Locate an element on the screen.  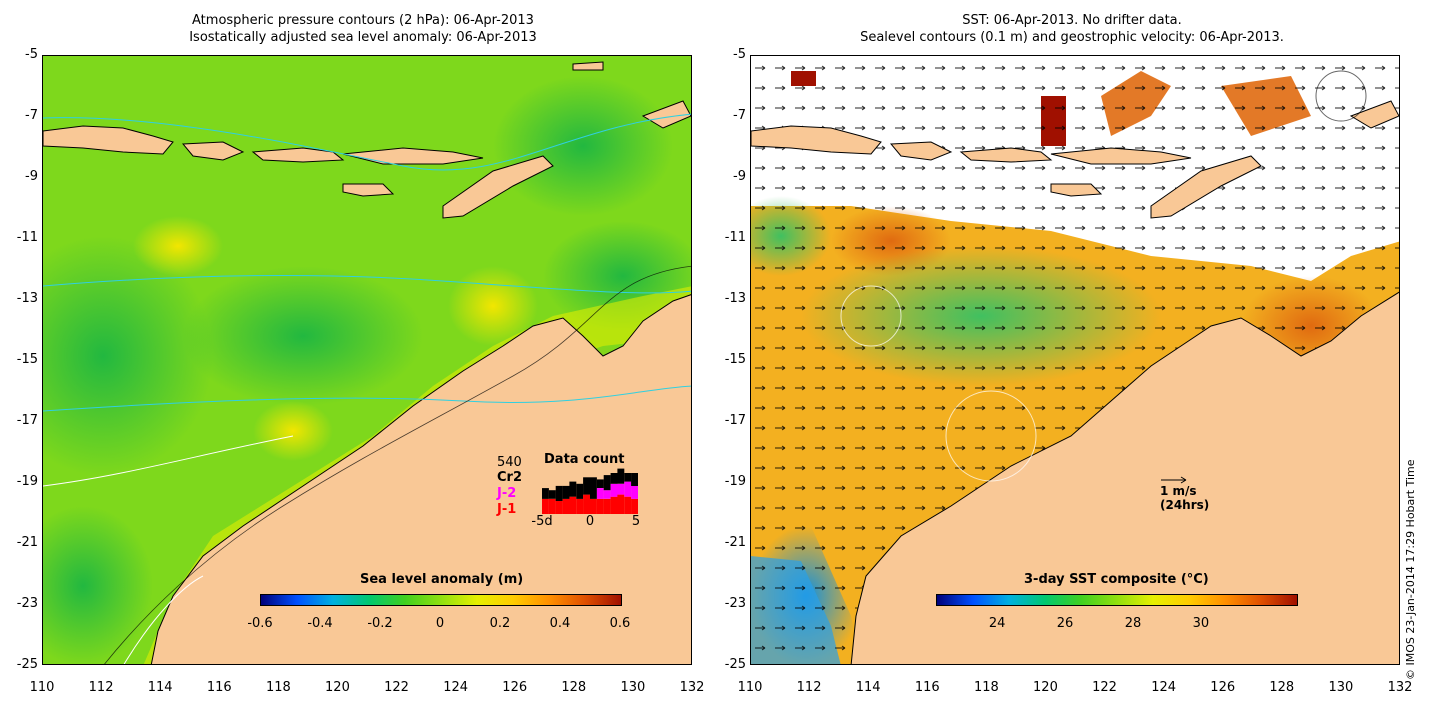
x-tick-label: 112 is located at coordinates (101, 687).